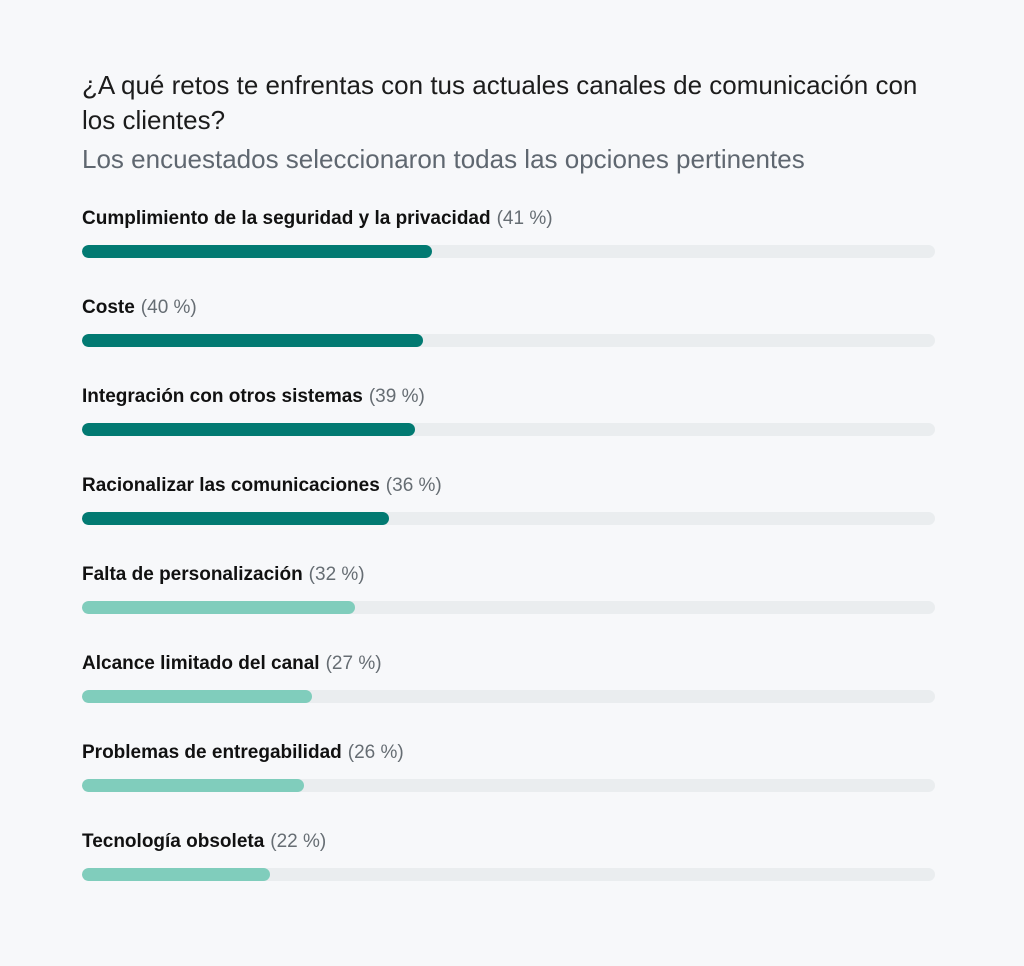 This screenshot has width=1024, height=966. I want to click on bar-row: Problemas de entregabilidad (26 %), so click(508, 785).